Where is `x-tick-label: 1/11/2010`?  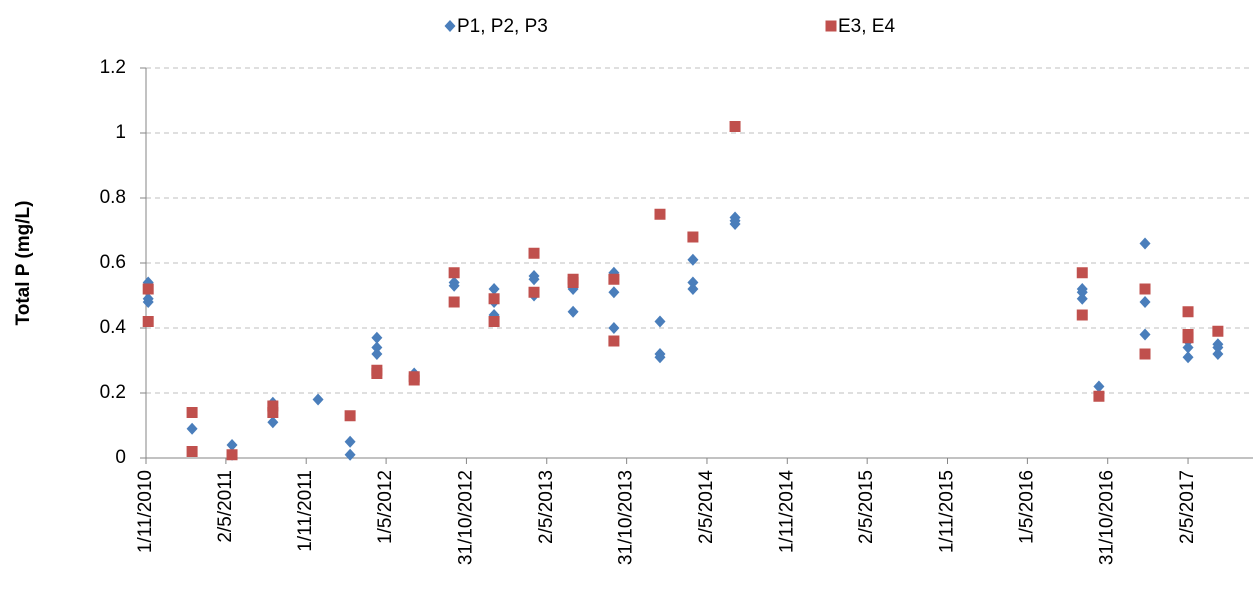 x-tick-label: 1/11/2010 is located at coordinates (145, 511).